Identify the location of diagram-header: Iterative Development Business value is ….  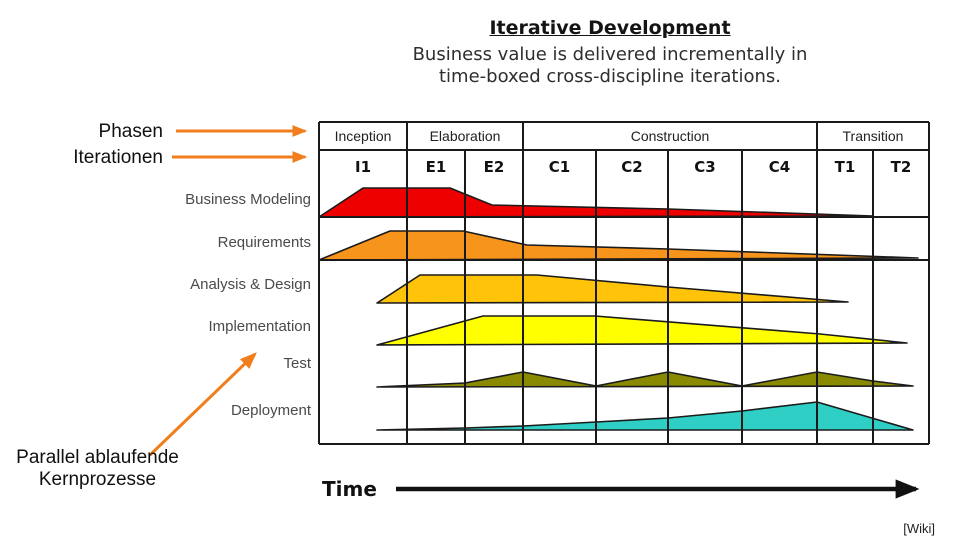
(610, 52).